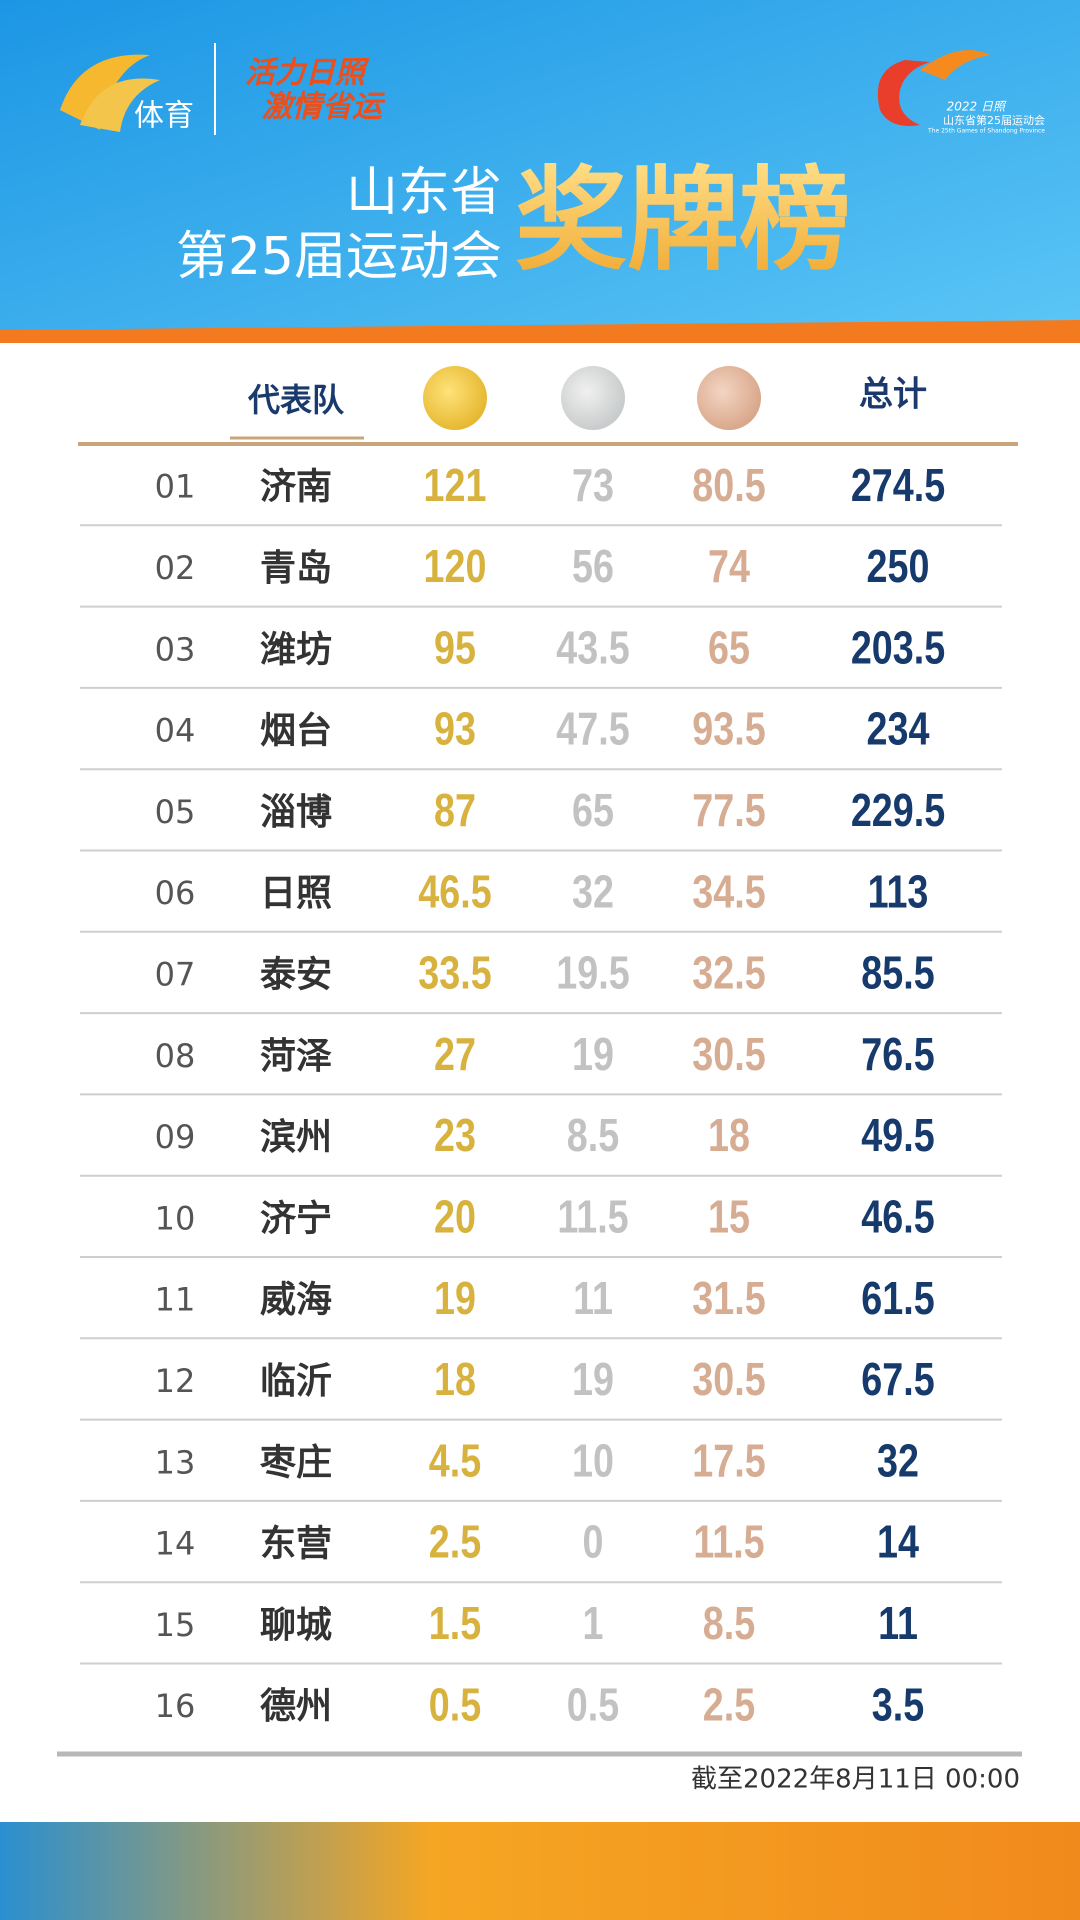 This screenshot has width=1080, height=1920. I want to click on rank-cell: 10, so click(175, 1218).